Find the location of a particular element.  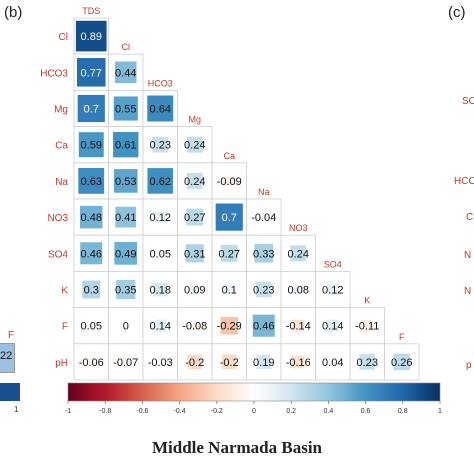

heatmap-value: 0.3 is located at coordinates (91, 291).